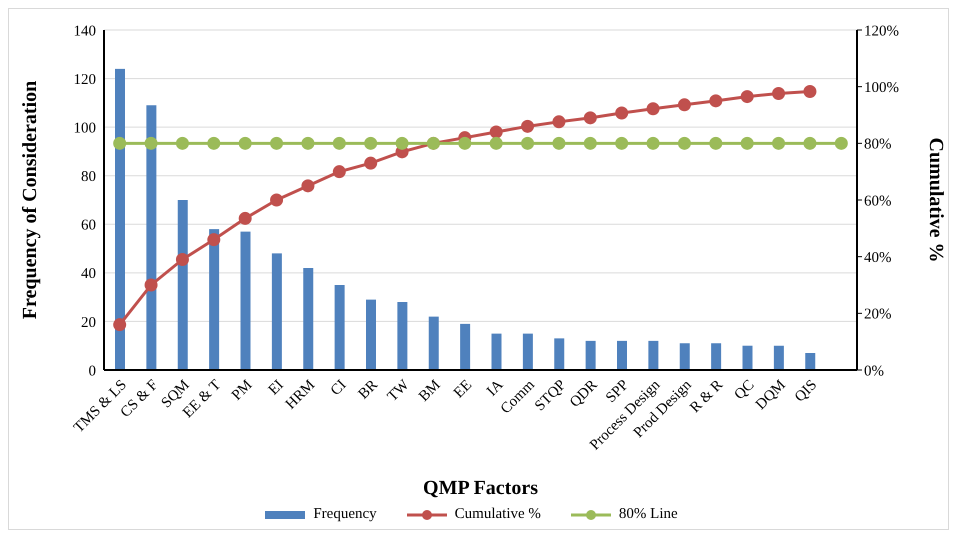 Image resolution: width=957 pixels, height=538 pixels. I want to click on y-tick-label: 60, so click(88, 226).